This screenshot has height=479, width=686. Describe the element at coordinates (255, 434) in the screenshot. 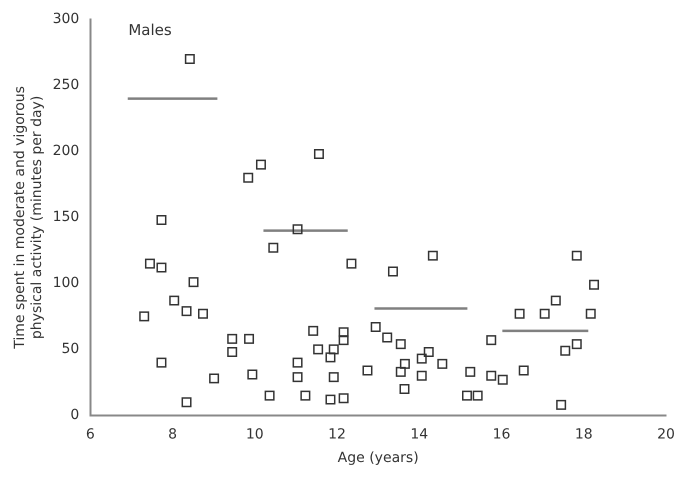

I see `x-tick-label: 10` at that location.